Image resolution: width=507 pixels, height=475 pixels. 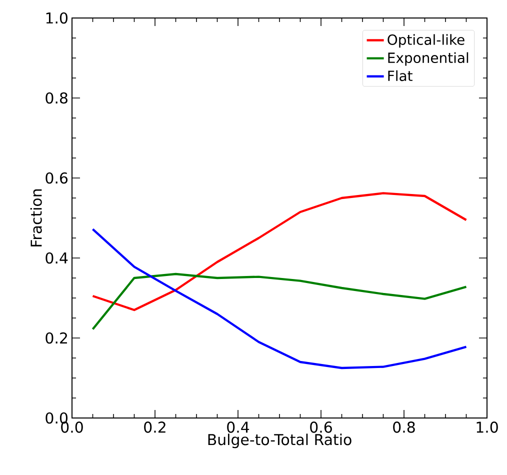 What do you see at coordinates (280, 441) in the screenshot?
I see `x-axis-title: Bulge-to-Total Ratio` at bounding box center [280, 441].